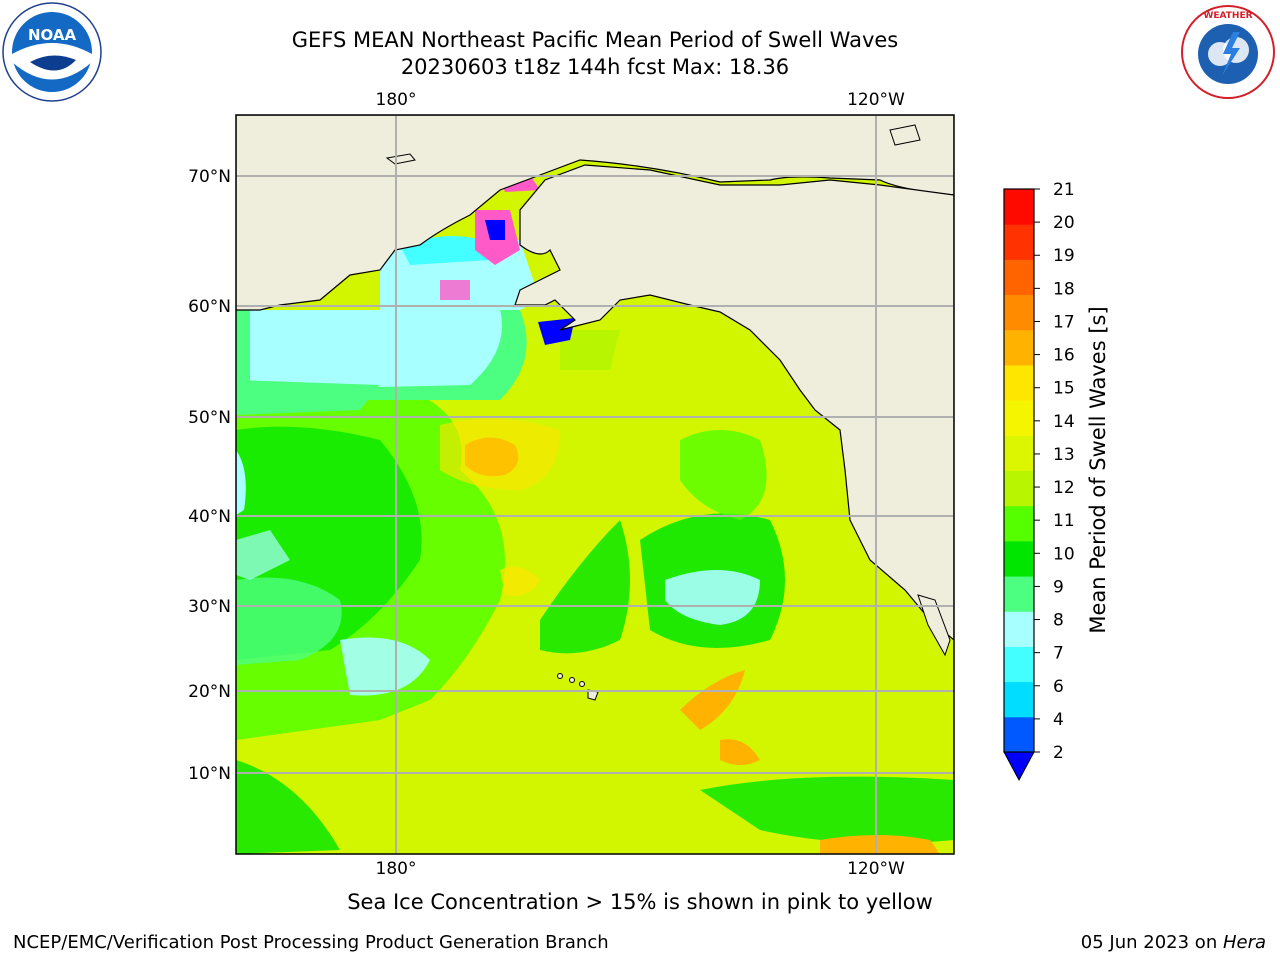 The height and width of the screenshot is (960, 1280). I want to click on lat-label-60n: 60°N, so click(209, 307).